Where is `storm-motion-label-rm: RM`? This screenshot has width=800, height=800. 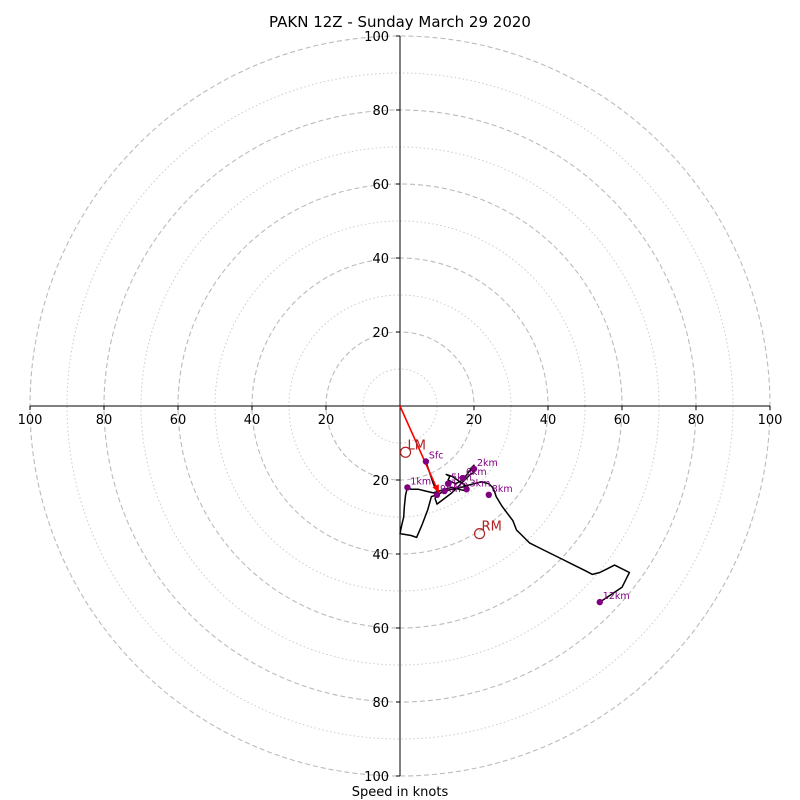 storm-motion-label-rm: RM is located at coordinates (492, 527).